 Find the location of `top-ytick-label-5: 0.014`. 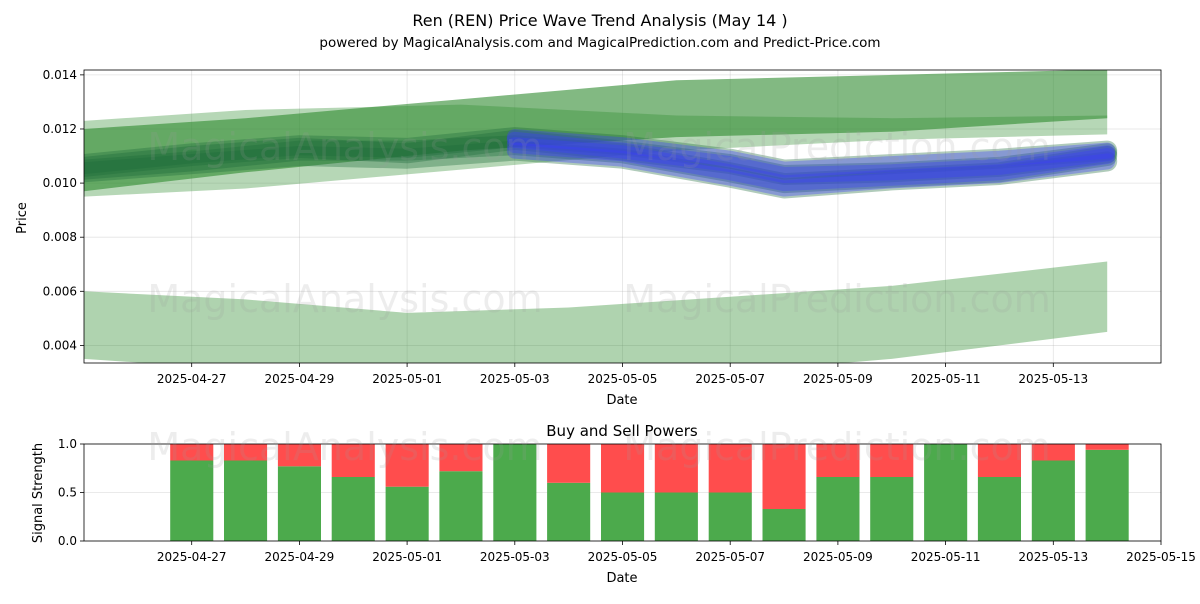

top-ytick-label-5: 0.014 is located at coordinates (60, 75).